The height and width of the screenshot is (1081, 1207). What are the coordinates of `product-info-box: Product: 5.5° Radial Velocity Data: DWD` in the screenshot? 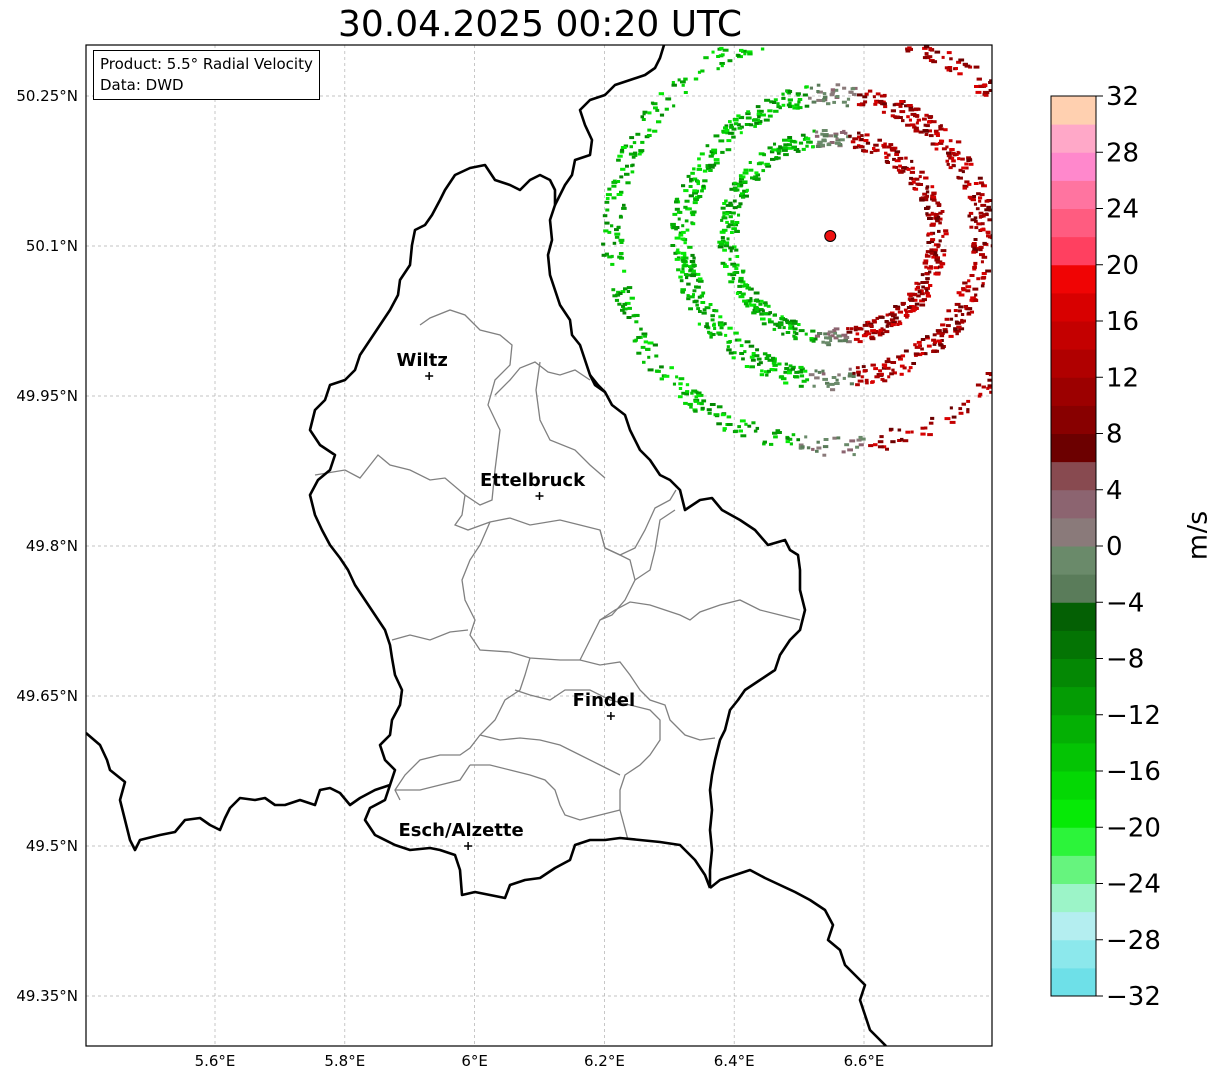 It's located at (206, 75).